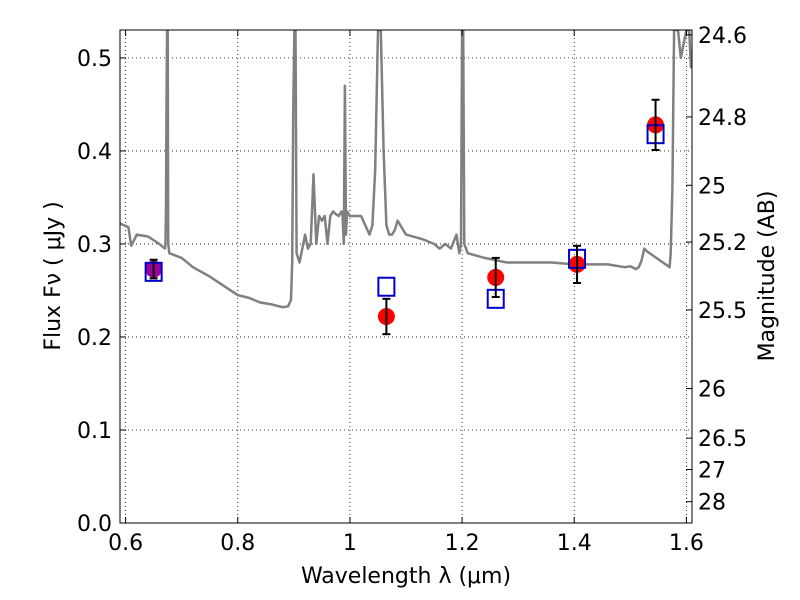 The image size is (800, 600). Describe the element at coordinates (722, 118) in the screenshot. I see `right-tick-label: 24.8` at that location.